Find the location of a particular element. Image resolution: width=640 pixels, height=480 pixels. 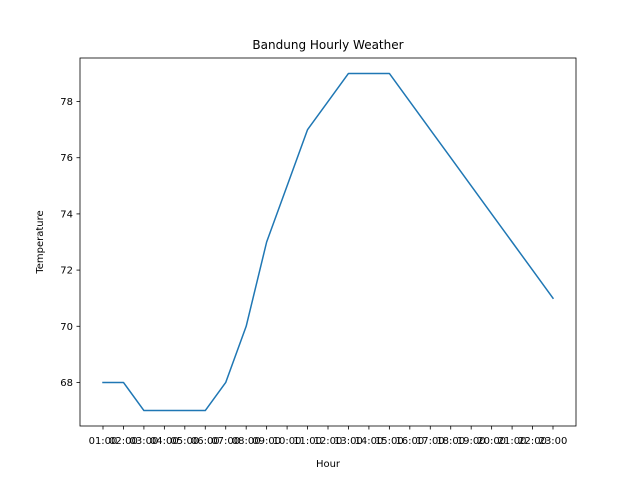

x-tick-label: 10:00 is located at coordinates (287, 441).